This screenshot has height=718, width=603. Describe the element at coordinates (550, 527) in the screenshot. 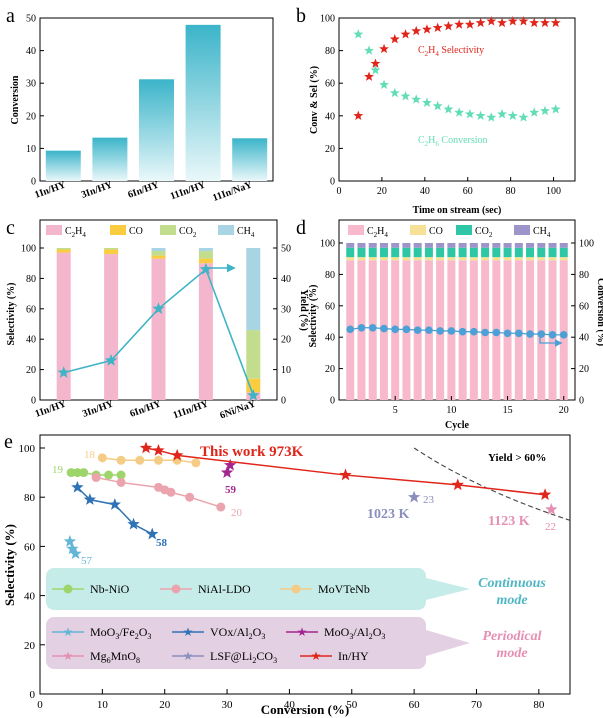

I see `ref-22: 22` at that location.